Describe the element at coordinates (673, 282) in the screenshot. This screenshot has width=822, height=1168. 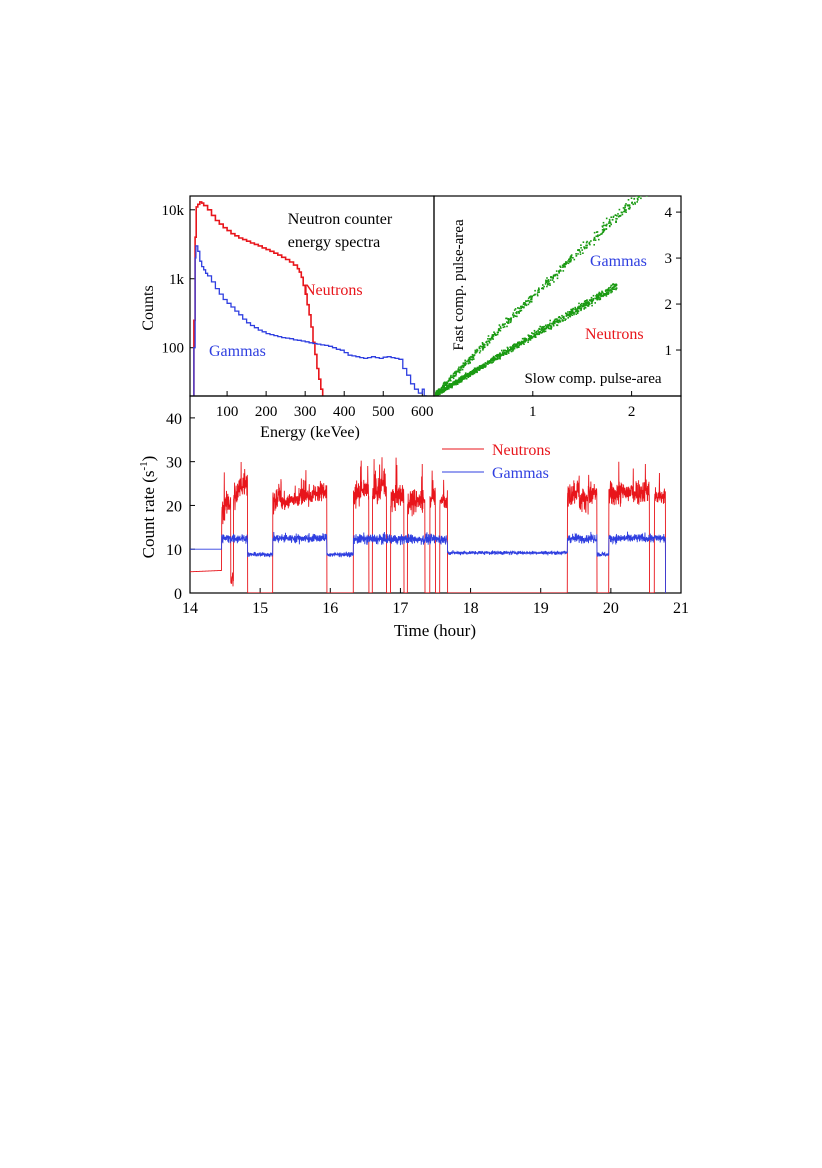
I see `psd-y-ticks: 1 2 3 4` at that location.